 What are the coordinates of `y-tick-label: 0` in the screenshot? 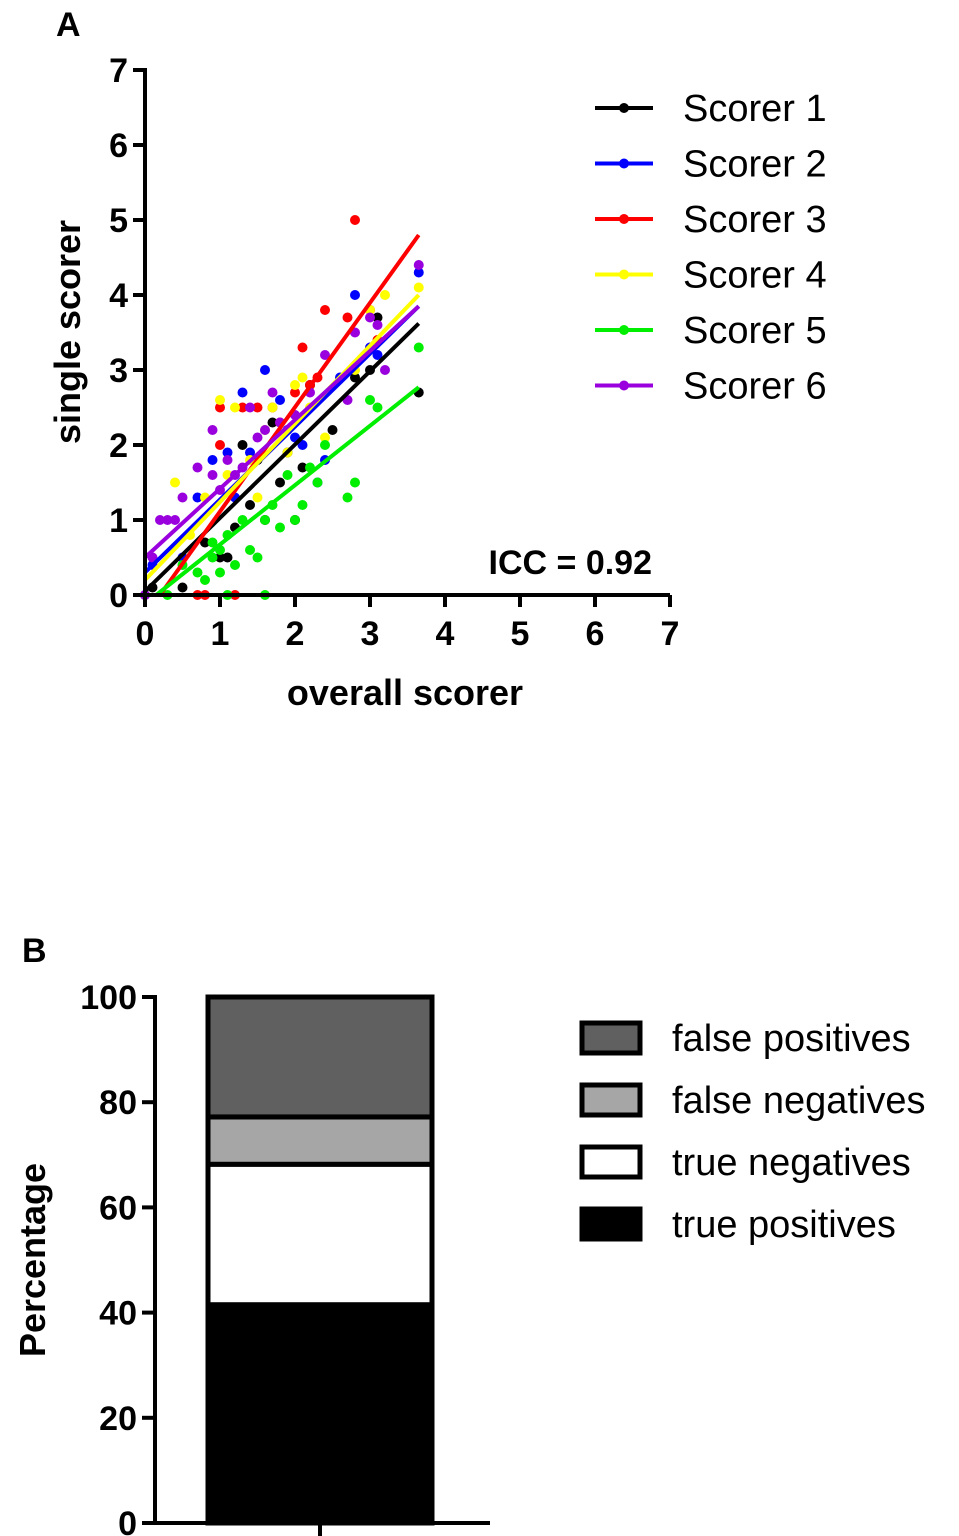 It's located at (118, 596).